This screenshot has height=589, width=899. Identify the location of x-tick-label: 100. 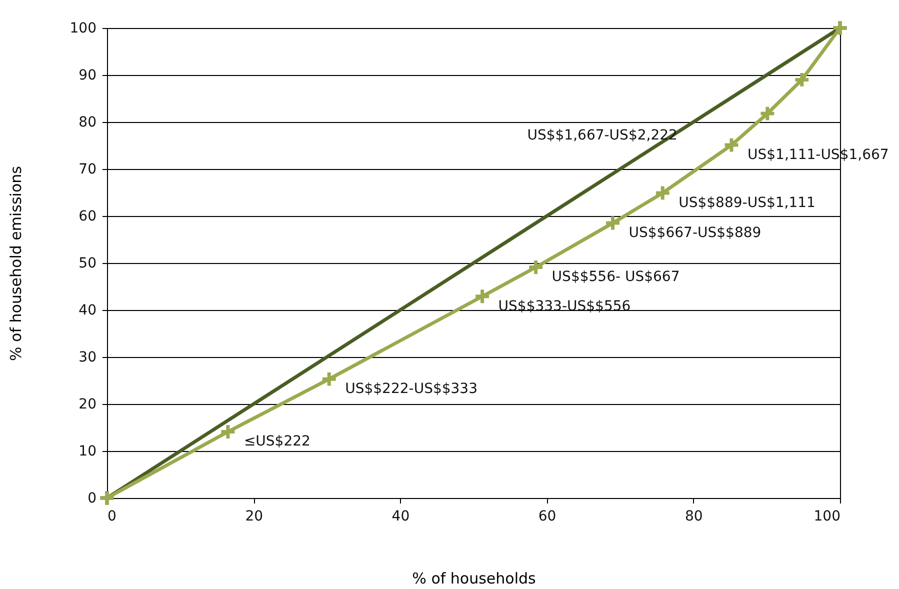
(827, 516).